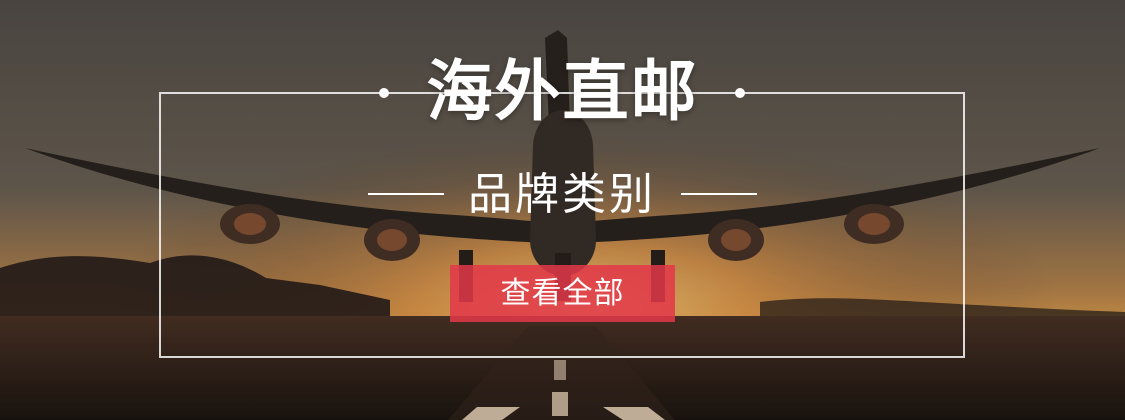  Describe the element at coordinates (562, 194) in the screenshot. I see `banner-subtitle: 品牌类别` at that location.